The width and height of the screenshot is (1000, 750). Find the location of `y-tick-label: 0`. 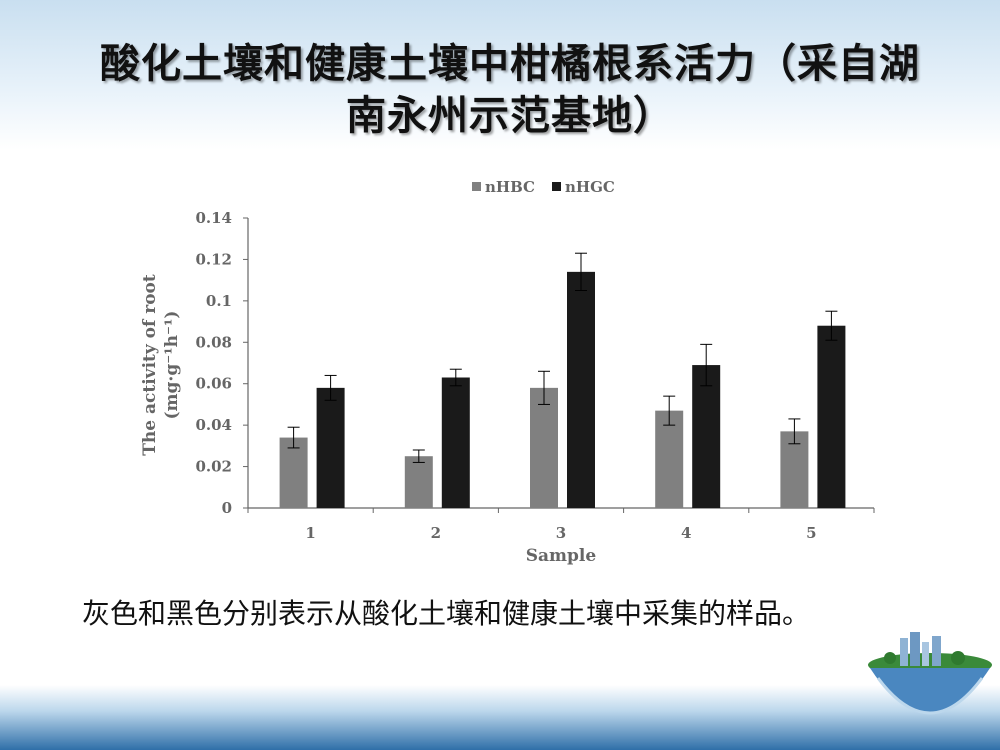

y-tick-label: 0 is located at coordinates (227, 508).